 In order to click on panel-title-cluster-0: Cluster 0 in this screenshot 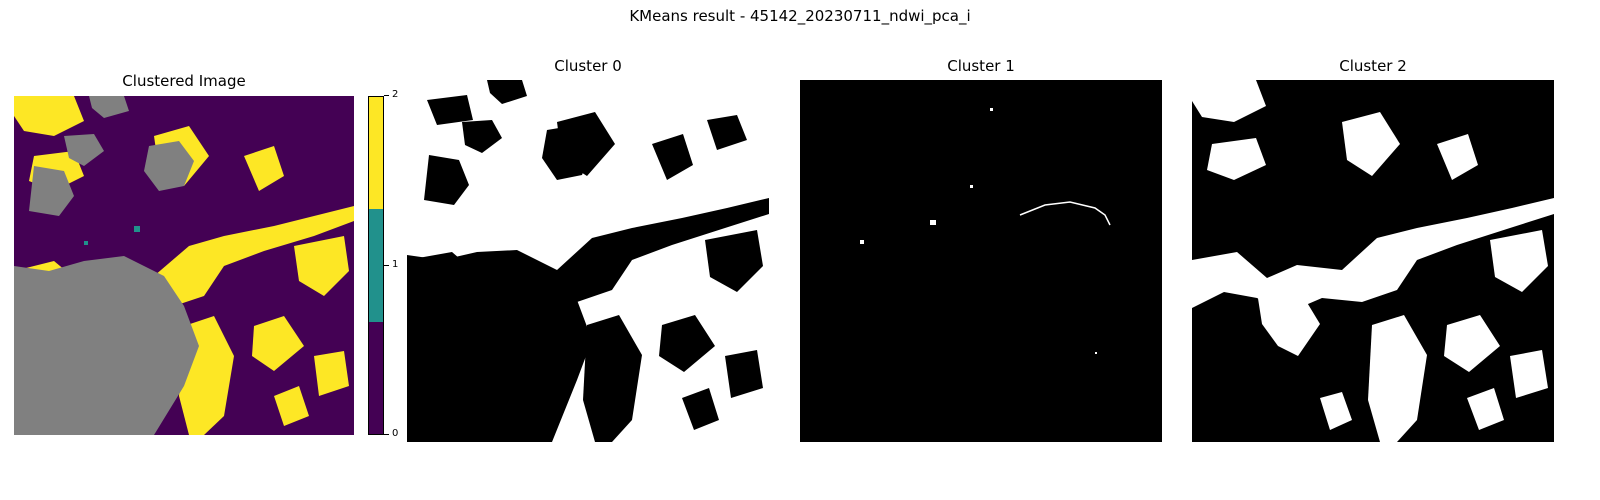, I will do `click(588, 66)`.